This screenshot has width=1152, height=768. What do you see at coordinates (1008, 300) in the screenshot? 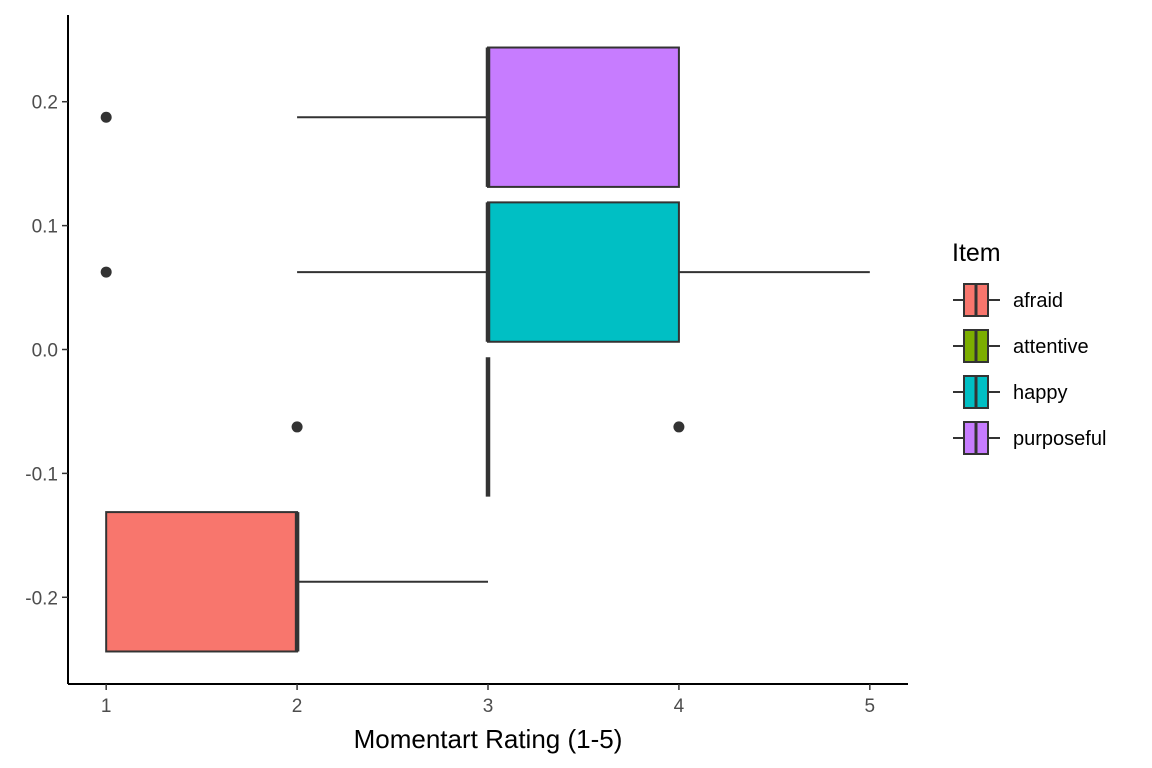
I see `legend-item-afraid: afraid` at bounding box center [1008, 300].